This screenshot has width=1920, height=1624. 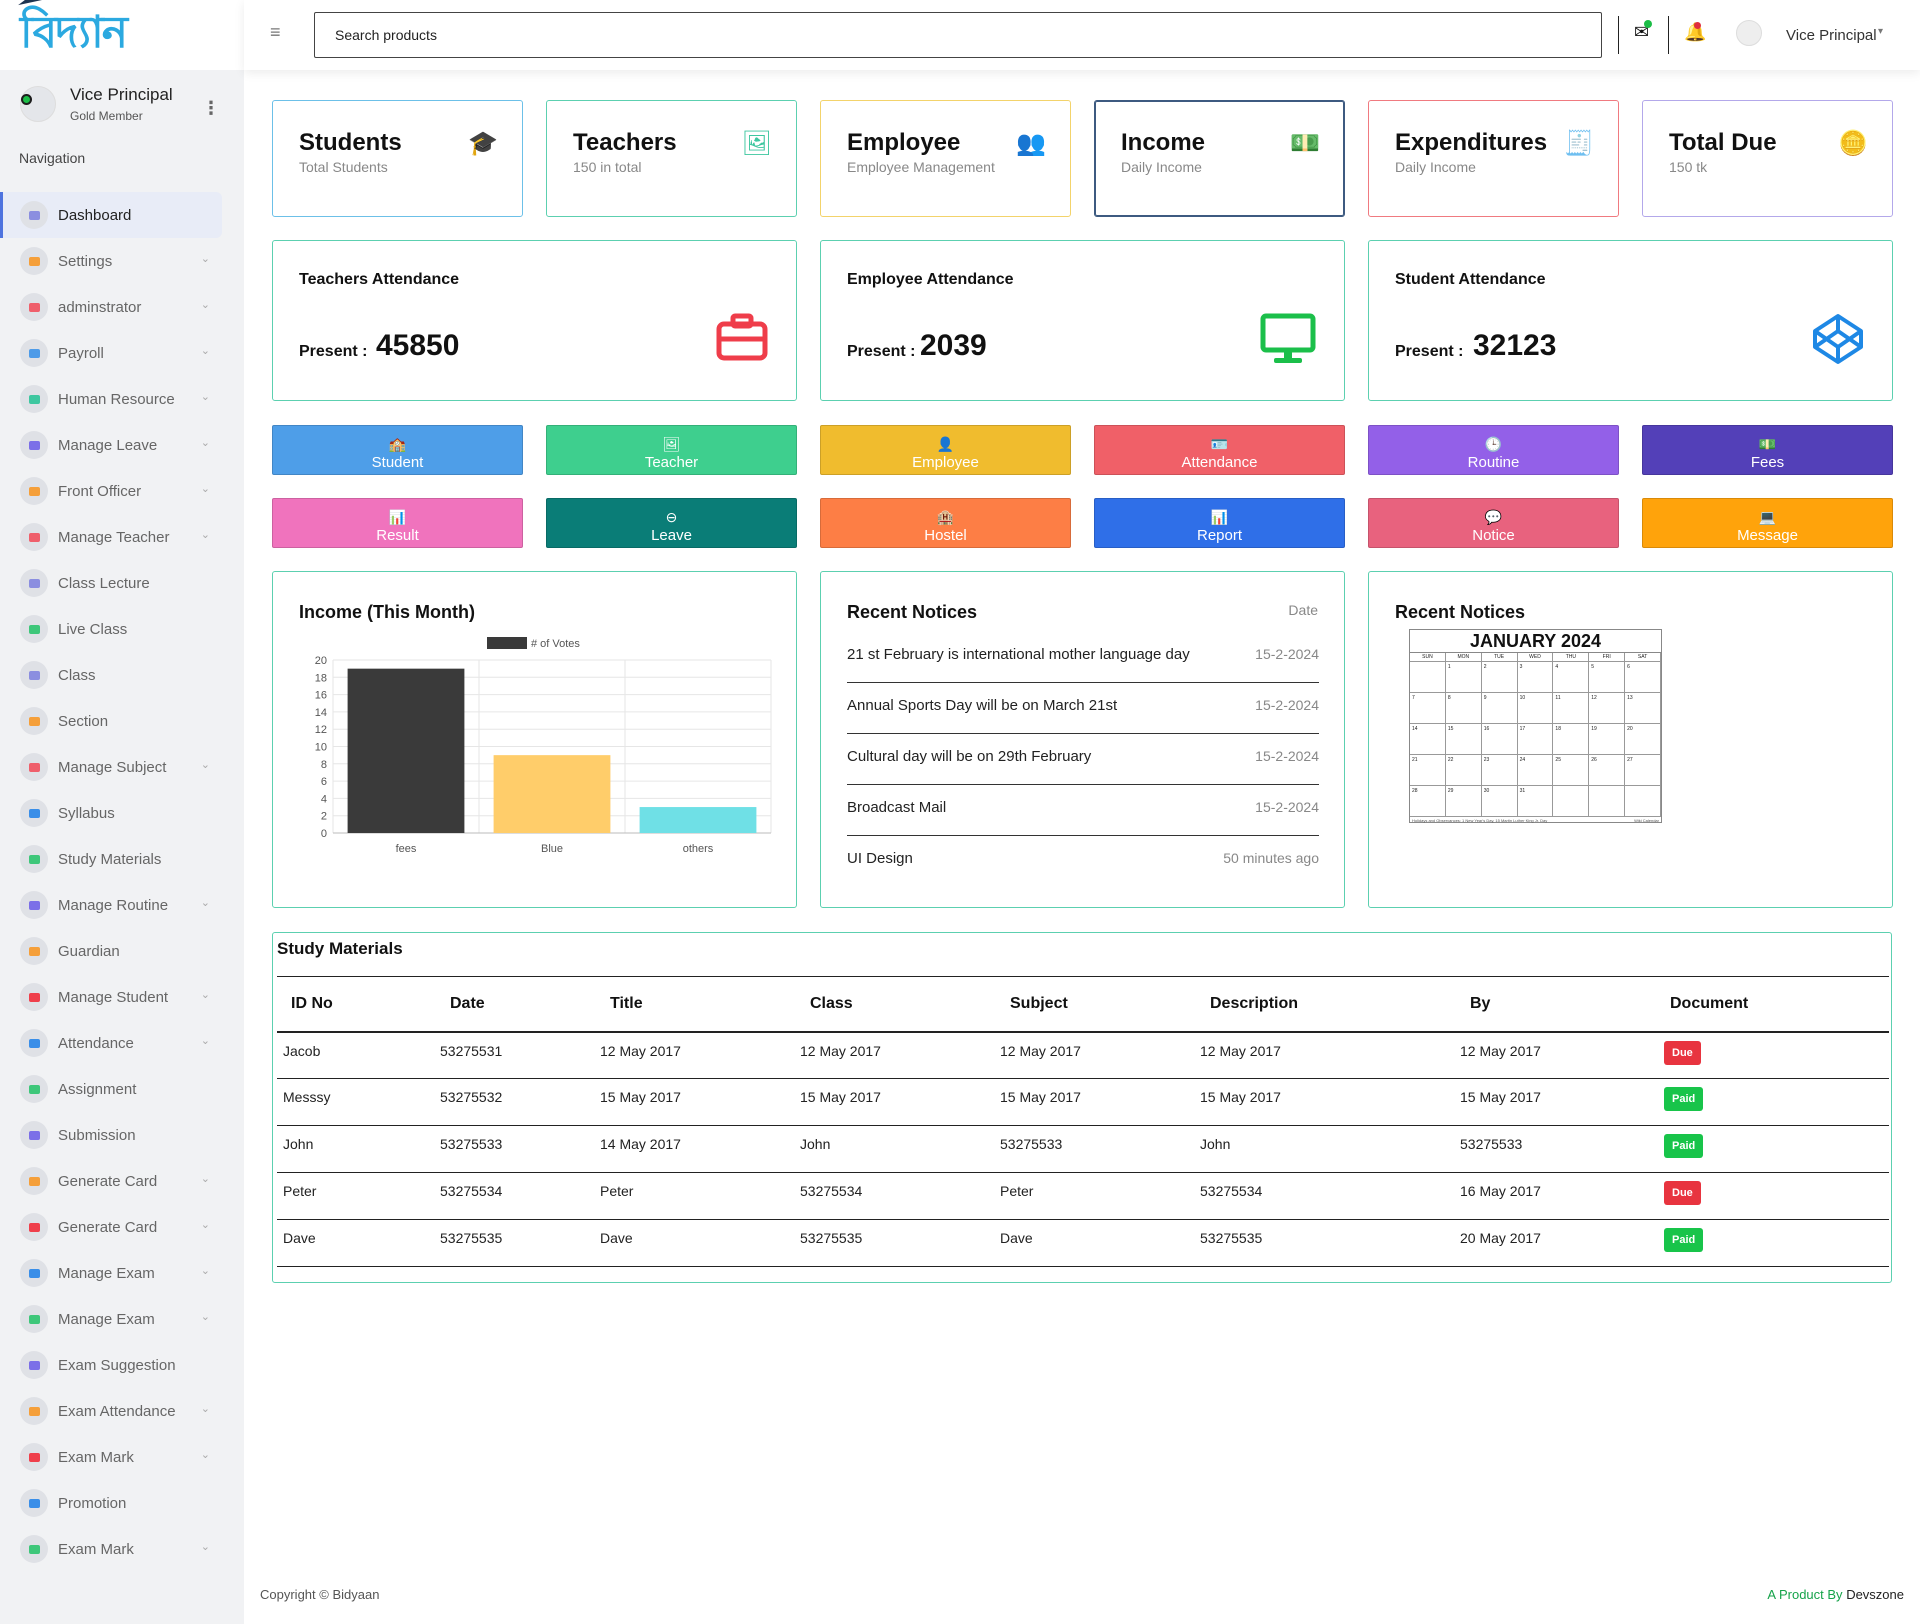 I want to click on button-label: Student, so click(x=397, y=462).